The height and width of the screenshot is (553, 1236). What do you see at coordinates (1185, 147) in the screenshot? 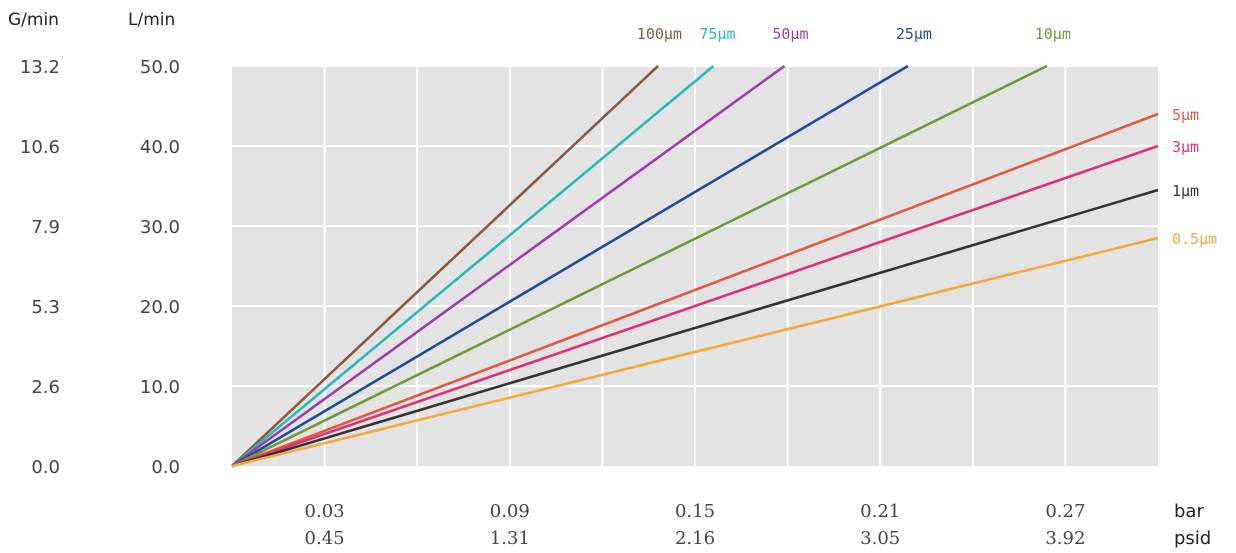
I see `series-label: 3μm` at bounding box center [1185, 147].